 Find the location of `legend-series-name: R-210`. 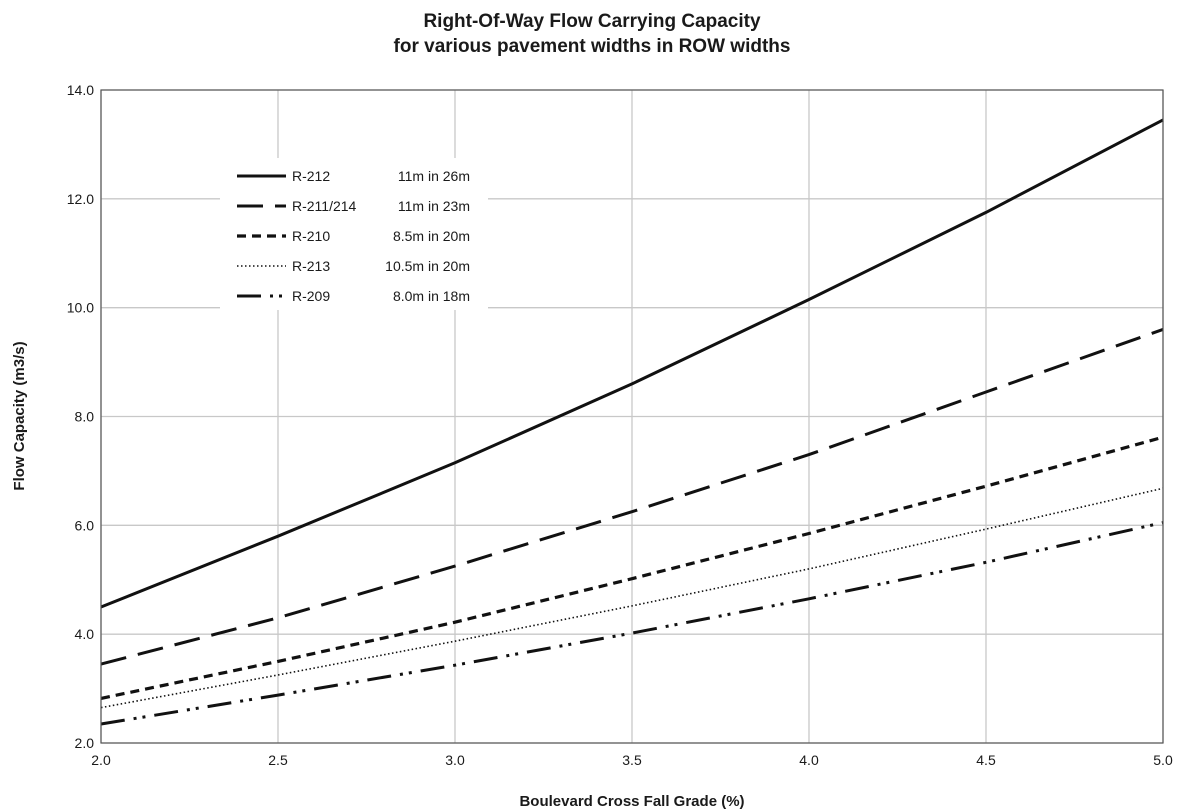

legend-series-name: R-210 is located at coordinates (311, 236).